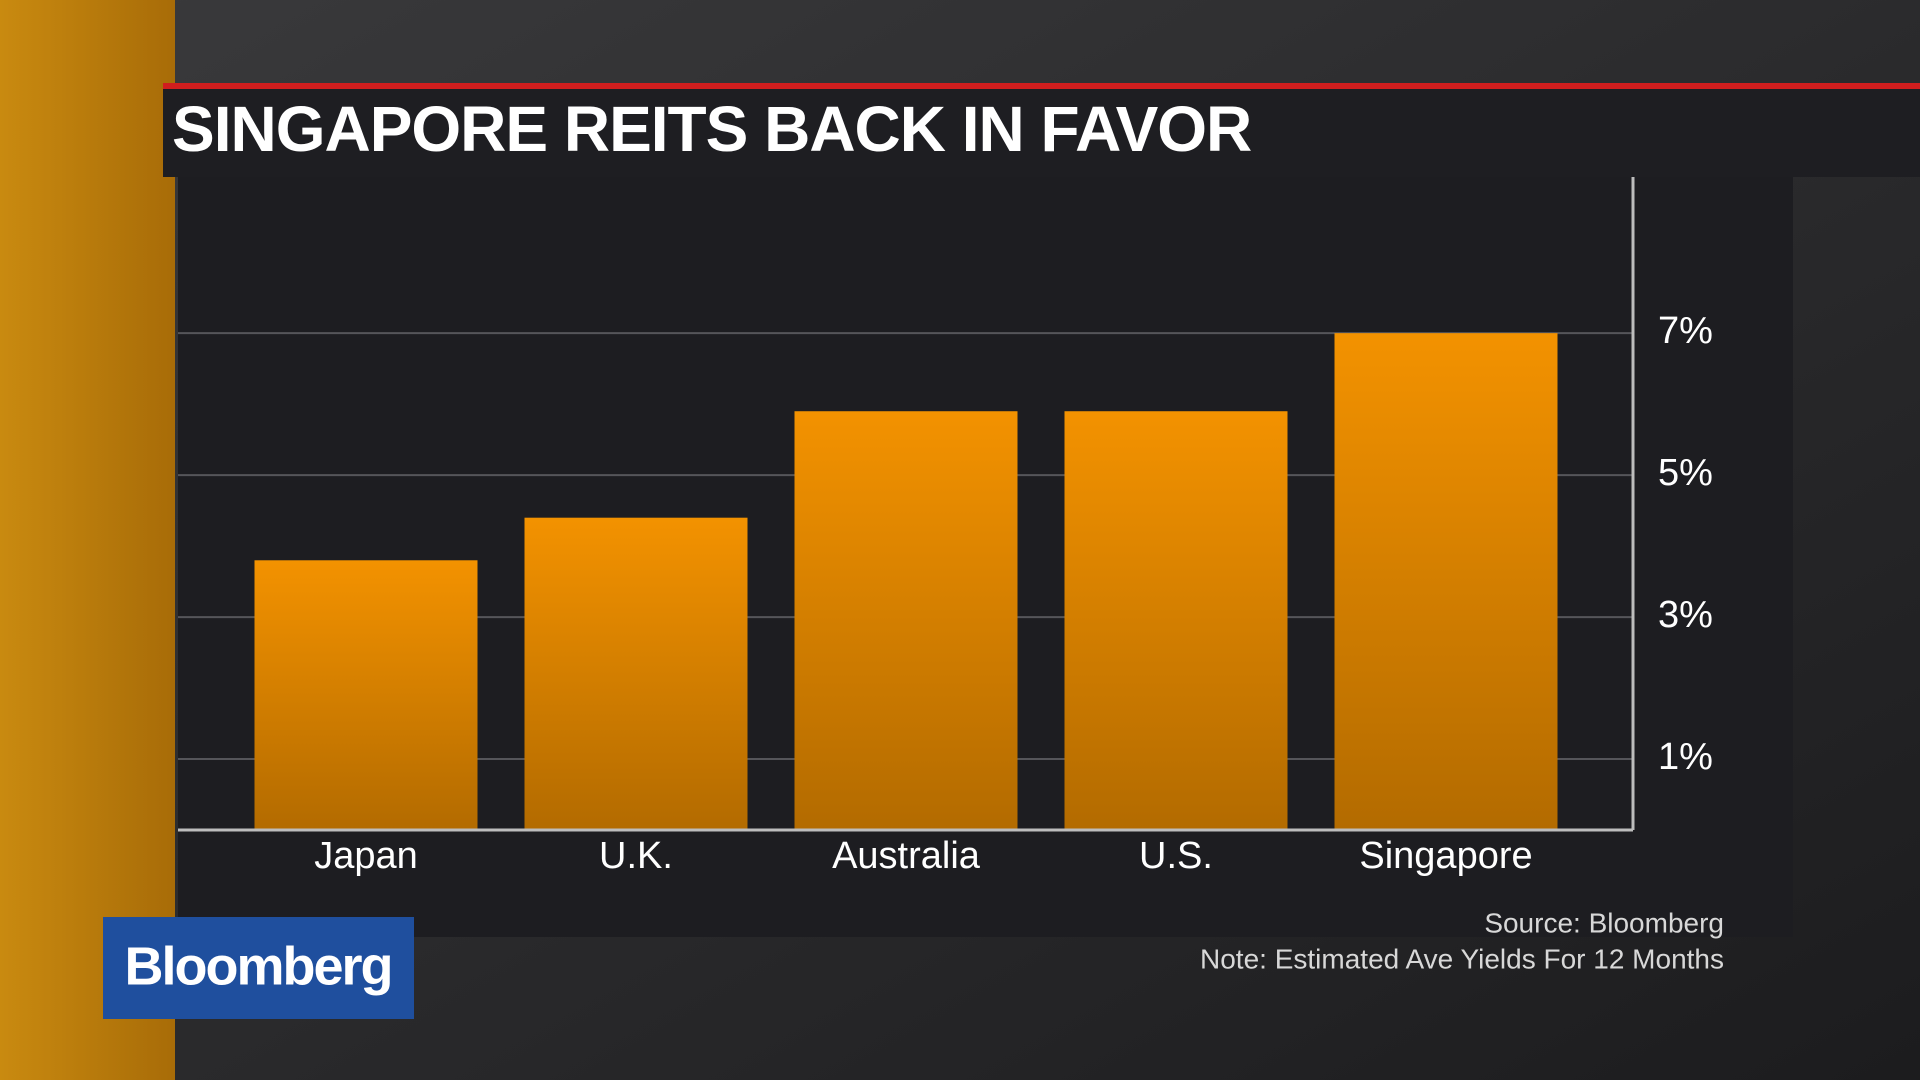 The height and width of the screenshot is (1080, 1920). Describe the element at coordinates (87, 540) in the screenshot. I see `side-strip` at that location.